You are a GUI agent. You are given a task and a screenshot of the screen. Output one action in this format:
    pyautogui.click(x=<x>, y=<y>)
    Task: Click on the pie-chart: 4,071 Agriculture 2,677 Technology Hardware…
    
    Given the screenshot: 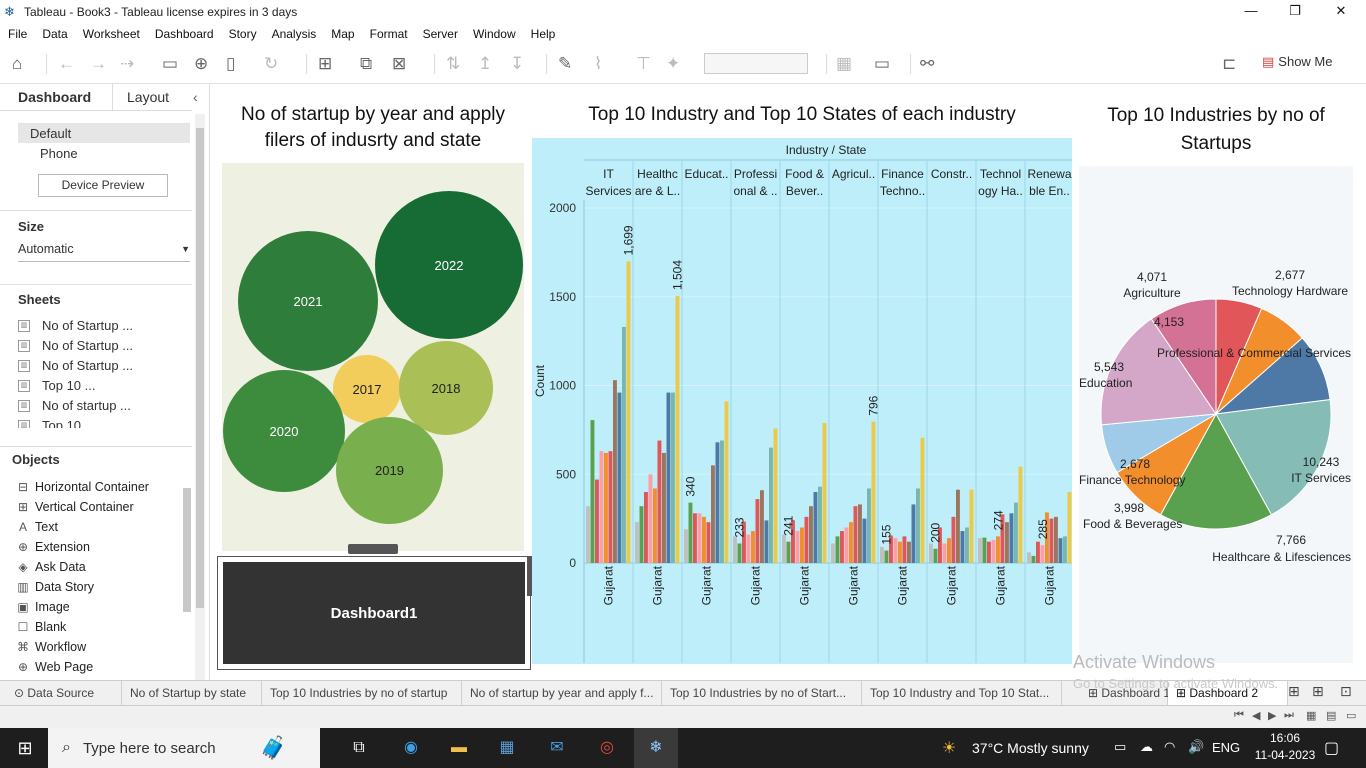 What is the action you would take?
    pyautogui.click(x=1216, y=414)
    